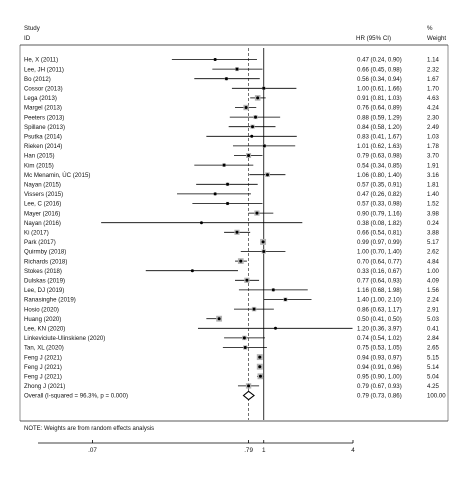  Describe the element at coordinates (433, 309) in the screenshot. I see `study-weight: 2.91` at that location.